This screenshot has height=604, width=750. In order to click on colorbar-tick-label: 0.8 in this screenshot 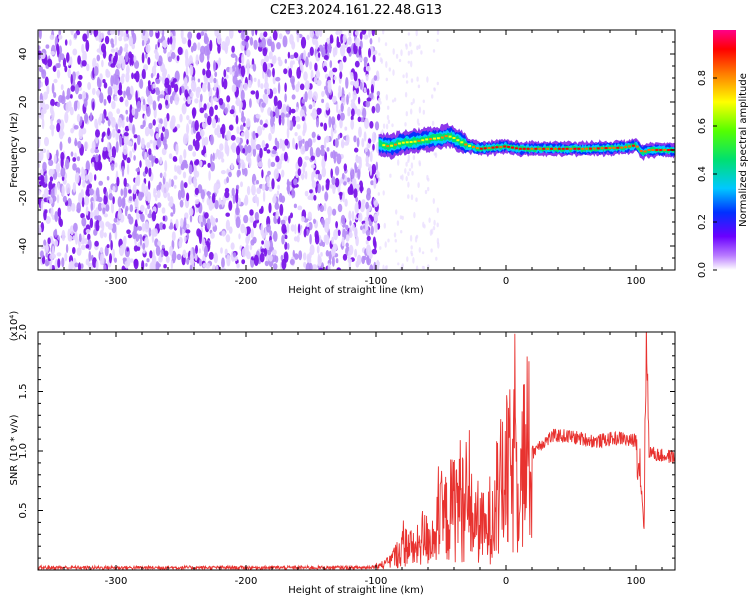, I will do `click(702, 78)`.